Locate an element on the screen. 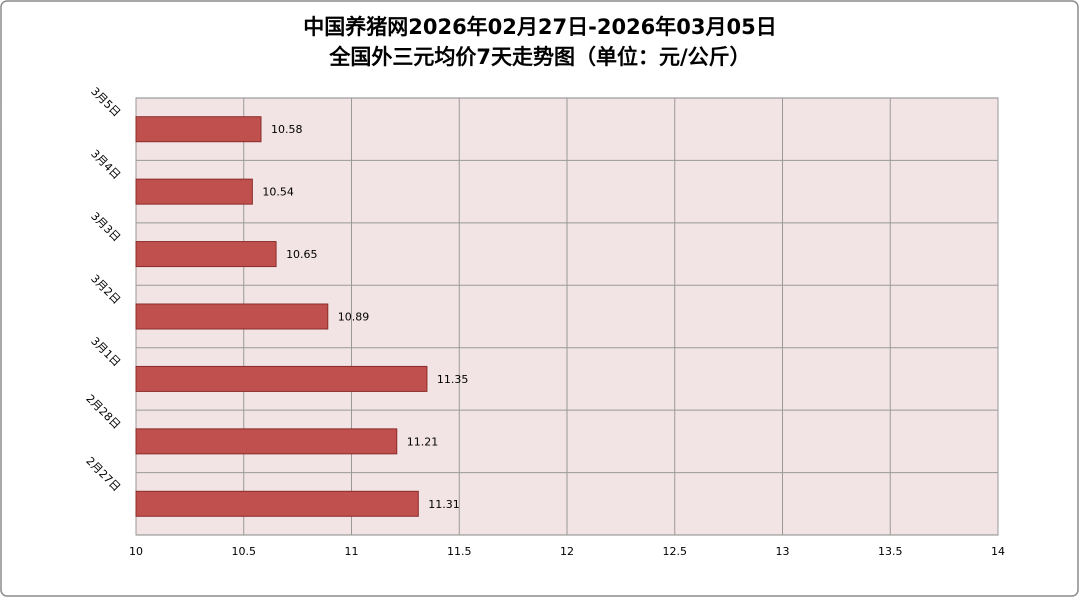  x-tick-label: 14 is located at coordinates (998, 551).